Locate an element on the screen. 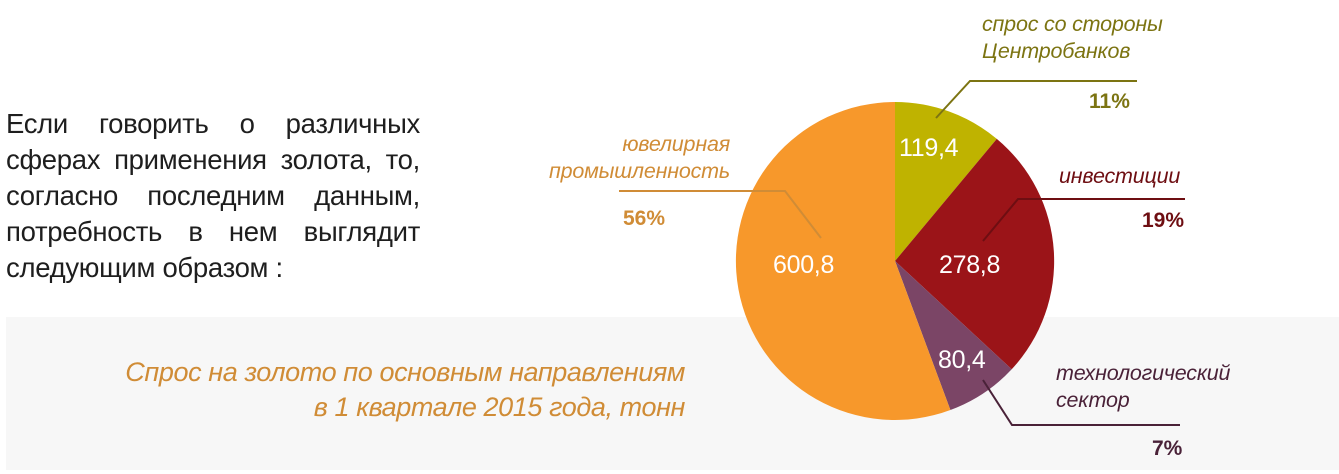 The width and height of the screenshot is (1339, 474). callout-line-central-banks is located at coordinates (1036, 99).